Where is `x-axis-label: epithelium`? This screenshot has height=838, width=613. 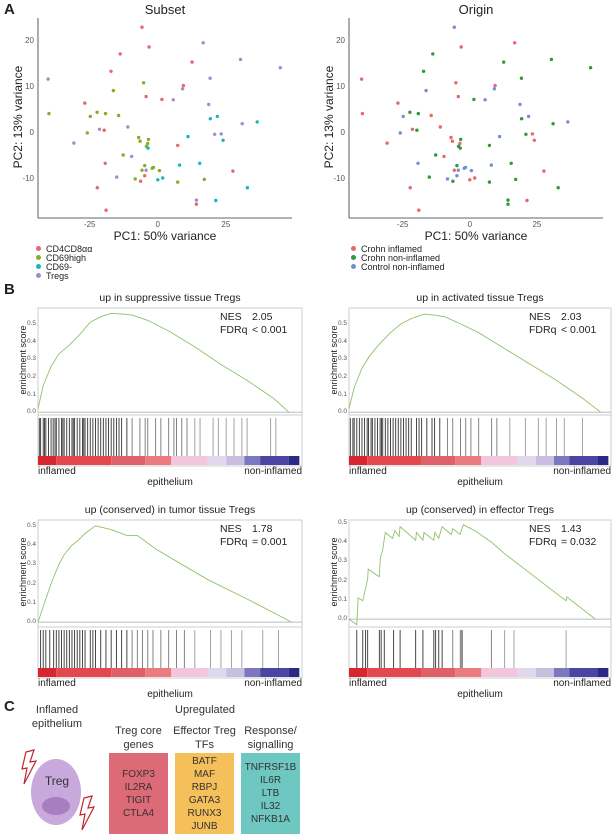
x-axis-label: epithelium is located at coordinates (170, 482).